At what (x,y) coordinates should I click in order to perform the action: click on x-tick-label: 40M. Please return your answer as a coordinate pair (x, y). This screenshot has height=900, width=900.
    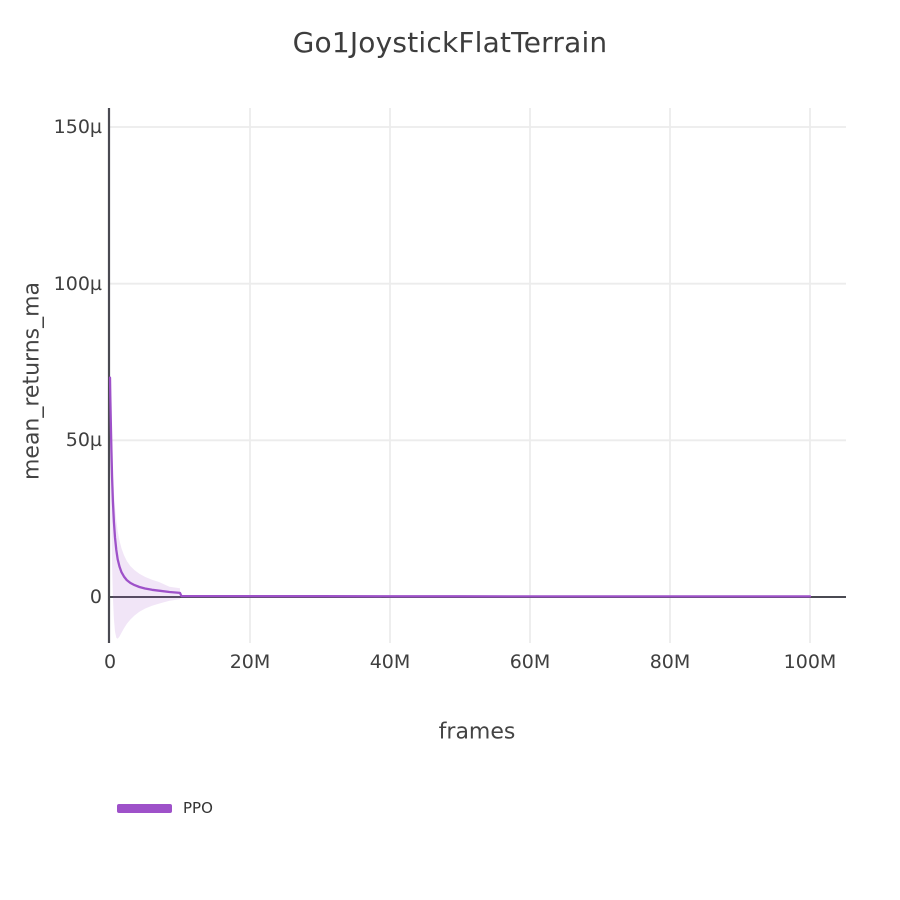
    Looking at the image, I should click on (390, 662).